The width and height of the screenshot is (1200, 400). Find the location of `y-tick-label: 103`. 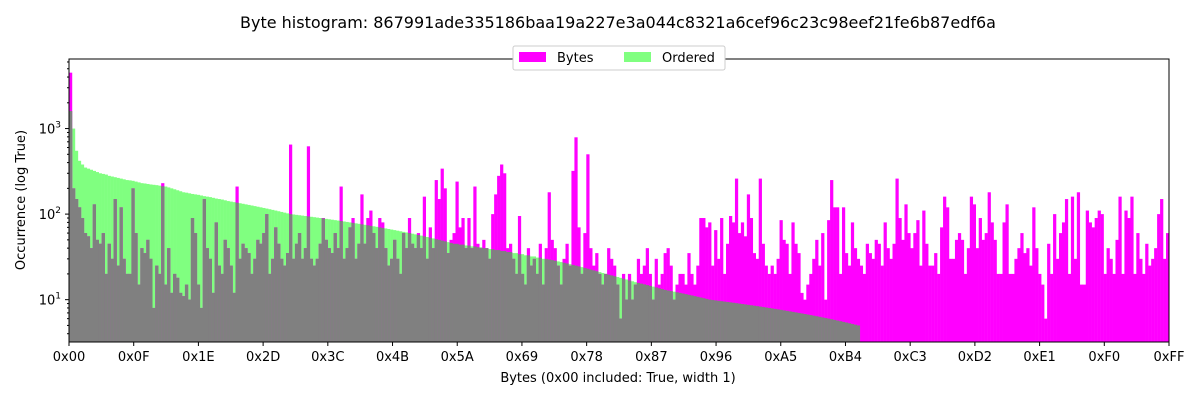

y-tick-label: 103 is located at coordinates (50, 129).